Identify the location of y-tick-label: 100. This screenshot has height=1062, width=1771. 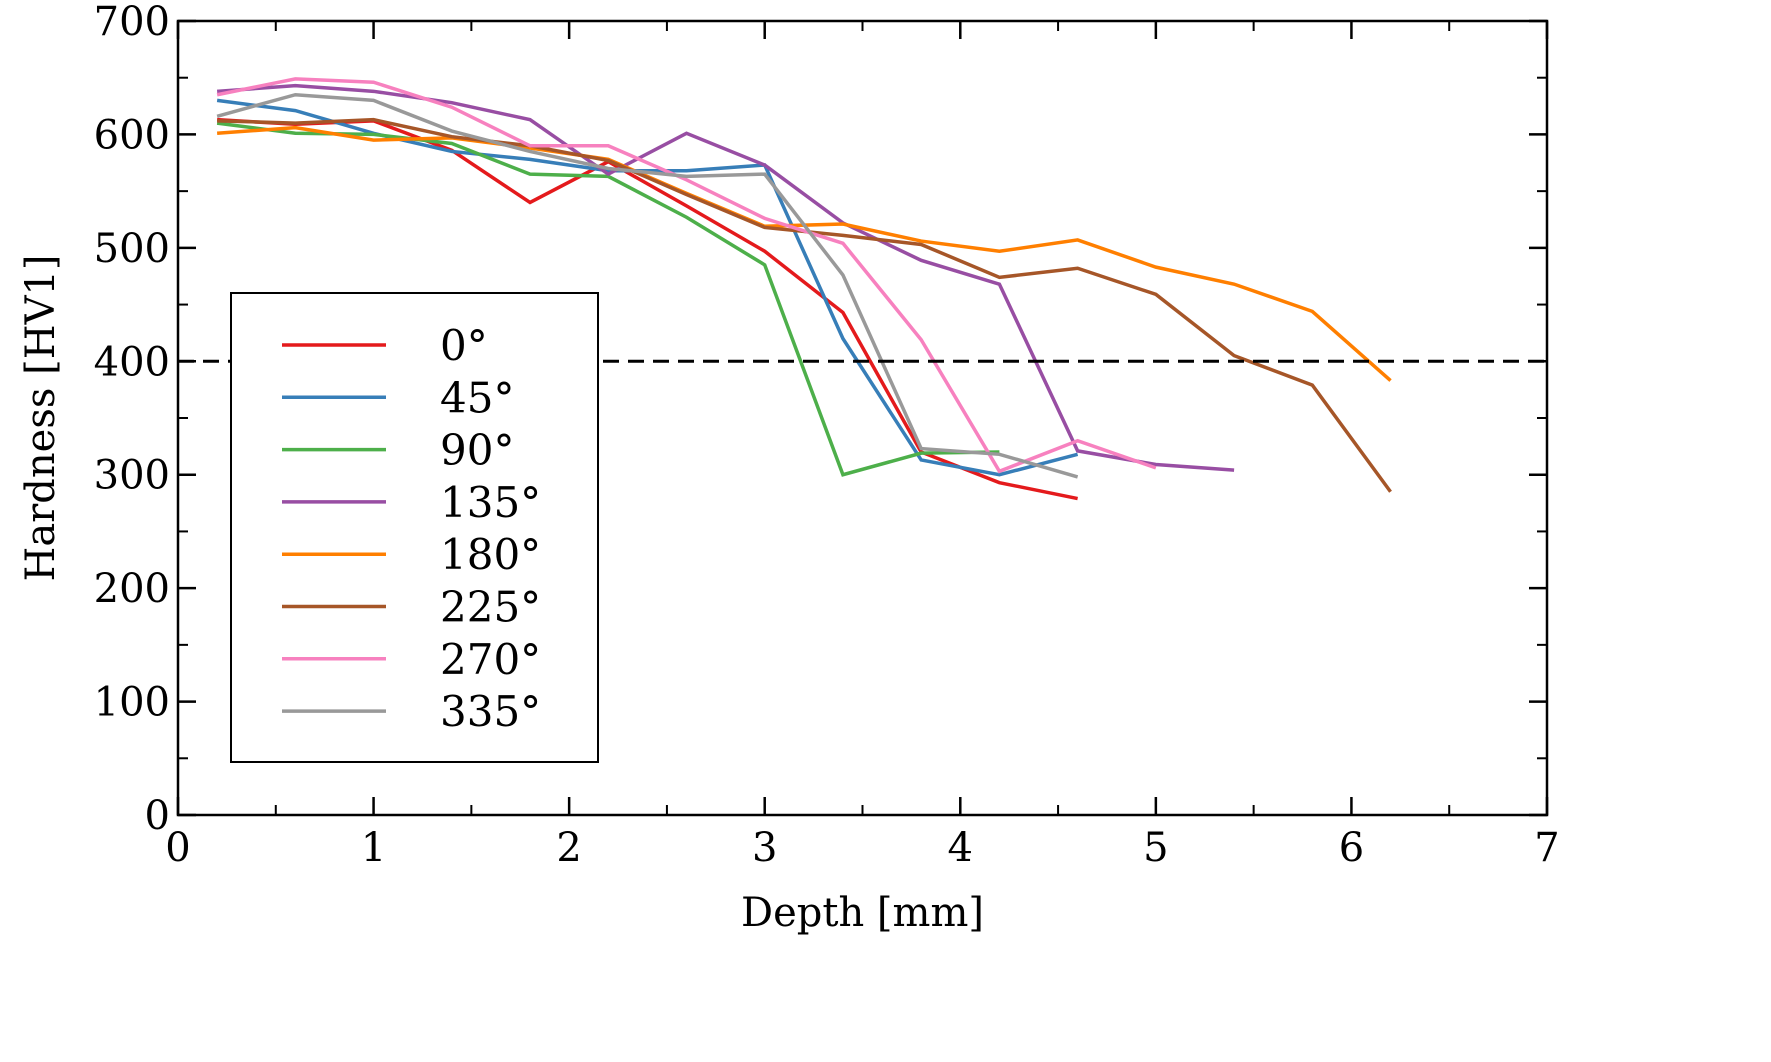
(132, 703).